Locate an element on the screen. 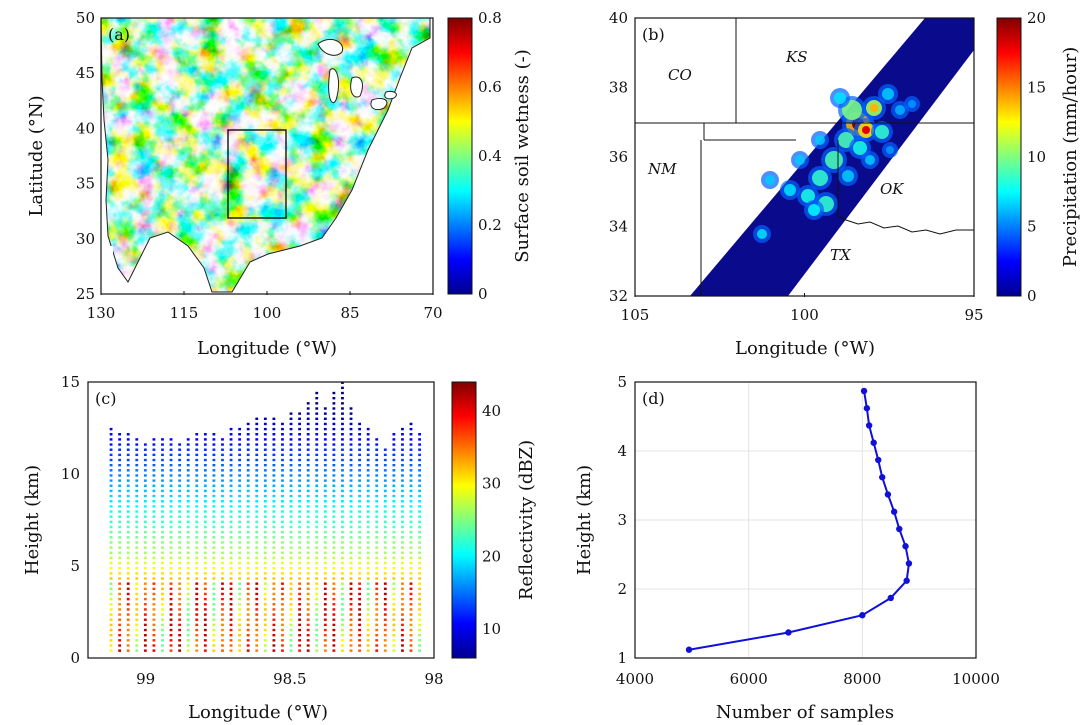 The image size is (1088, 725). rain-cell is located at coordinates (808, 196).